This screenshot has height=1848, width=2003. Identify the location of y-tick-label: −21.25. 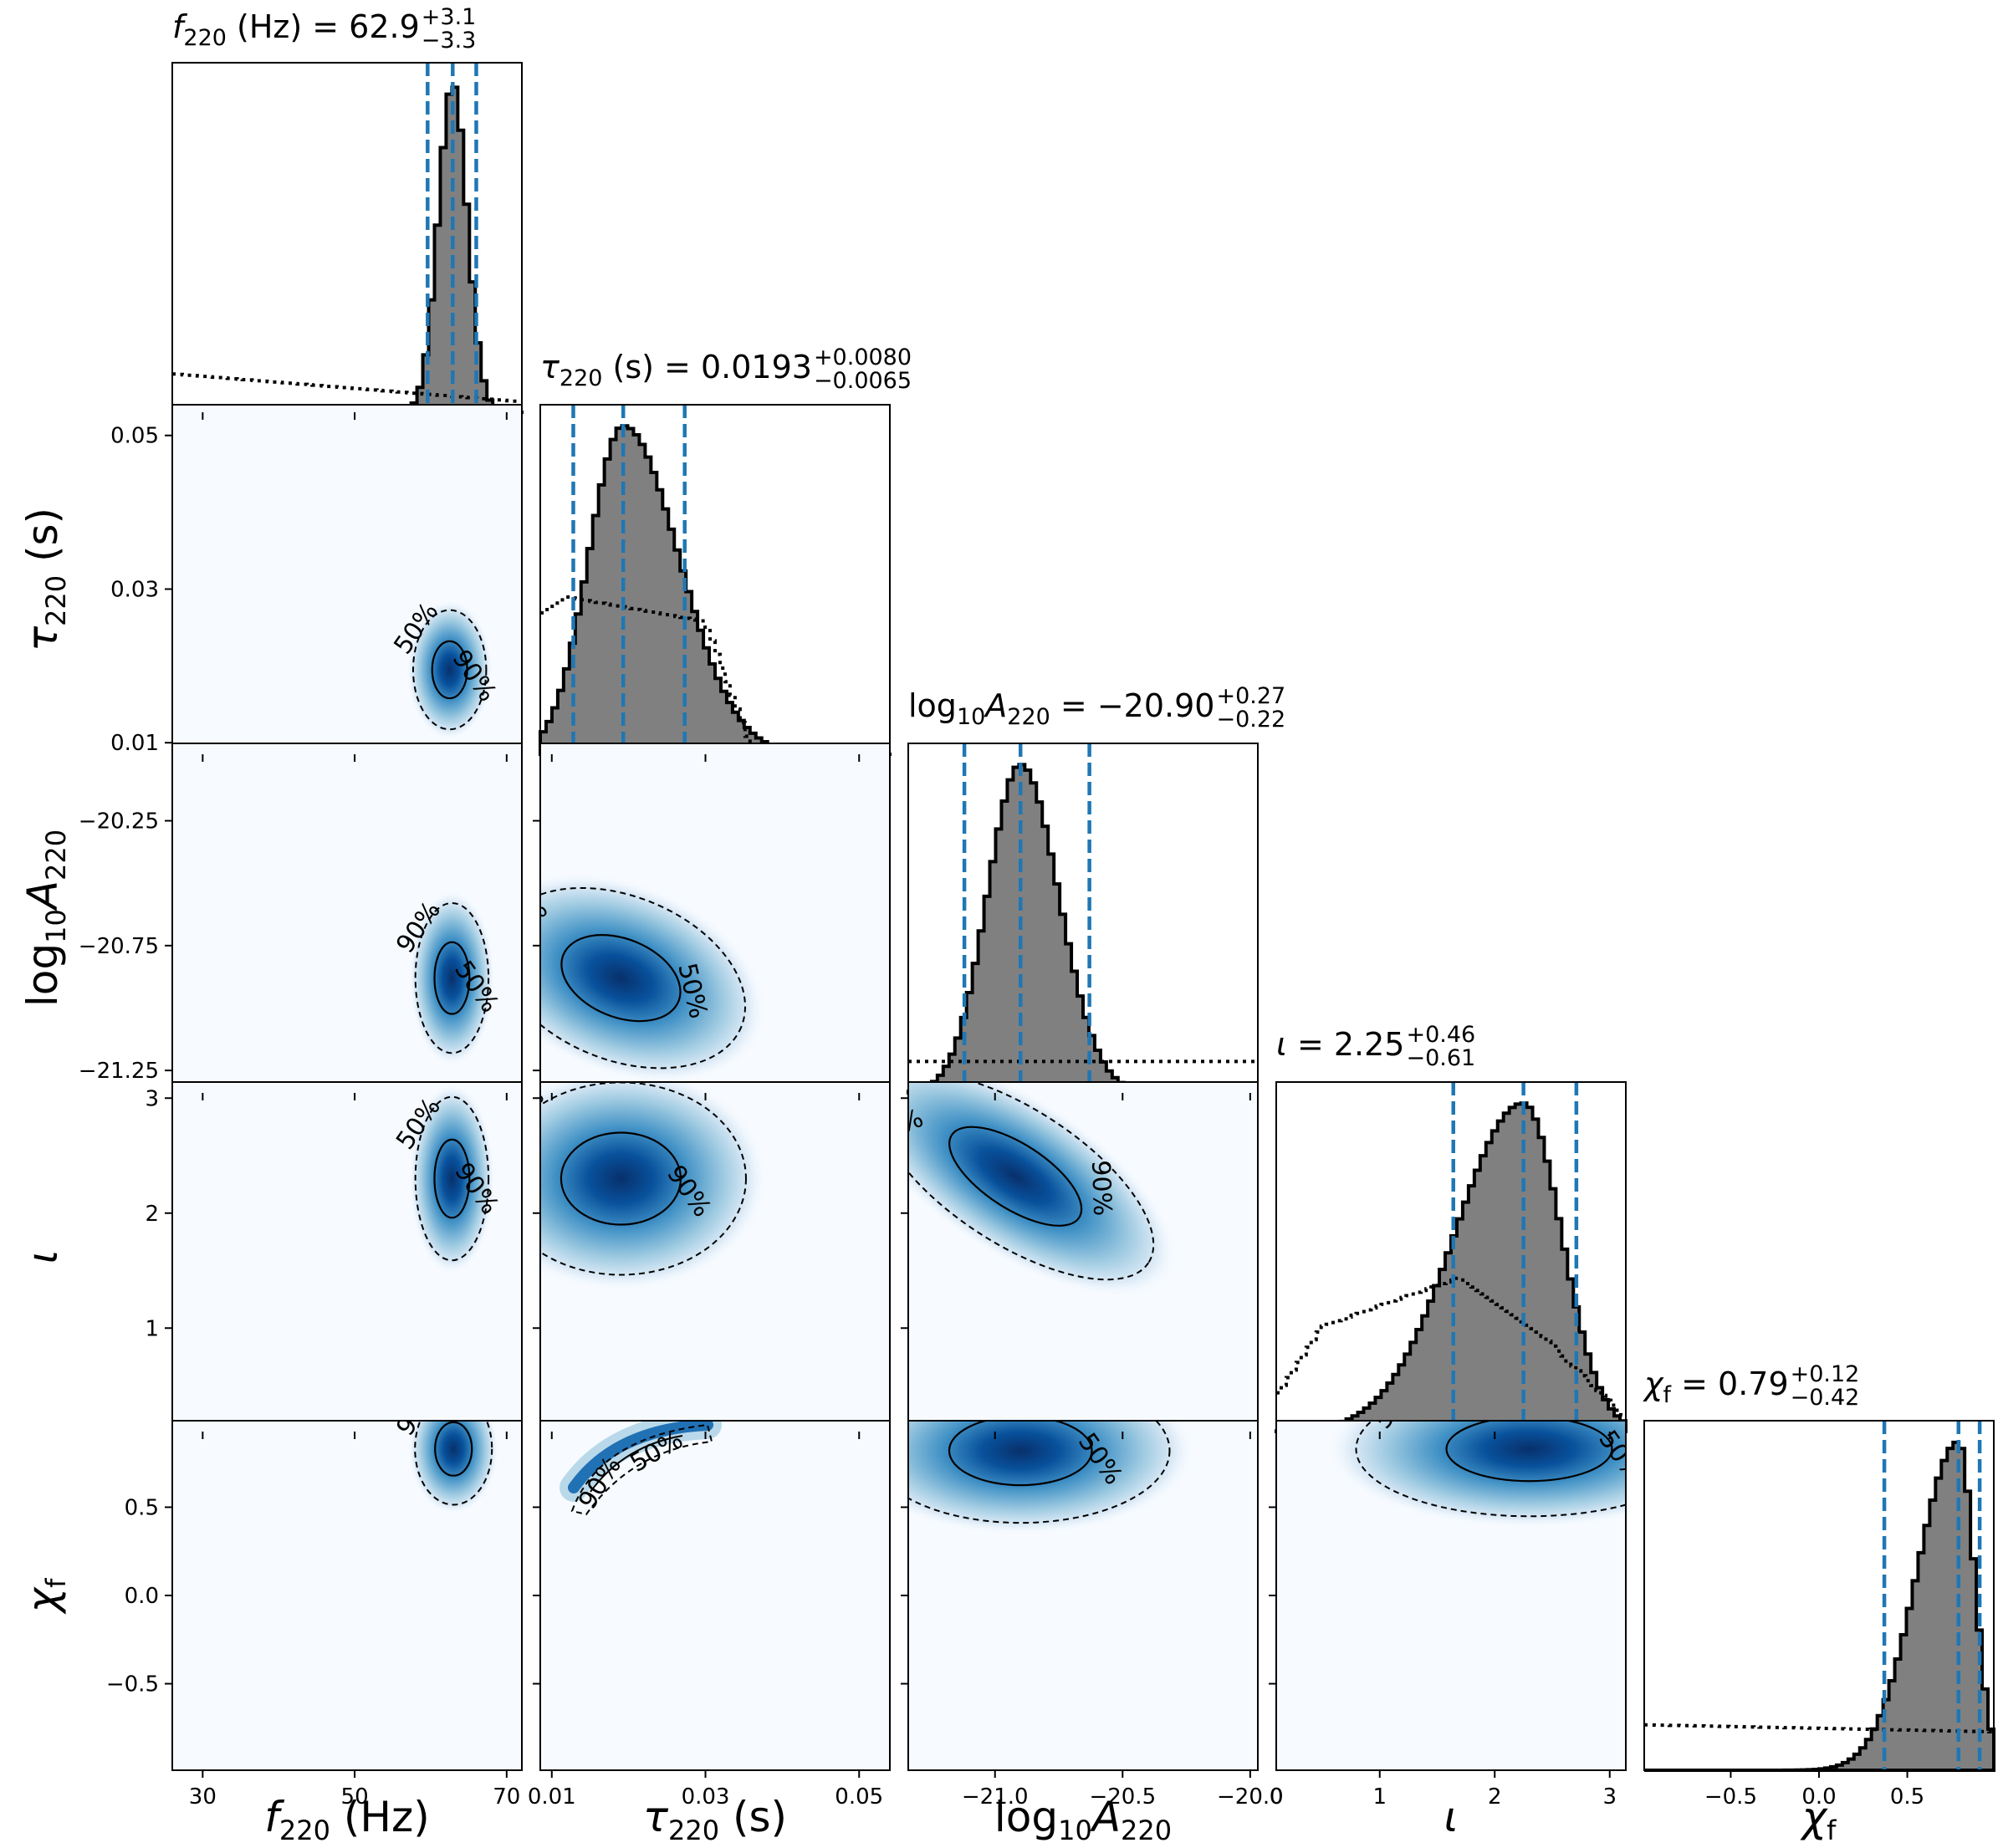
(119, 1071).